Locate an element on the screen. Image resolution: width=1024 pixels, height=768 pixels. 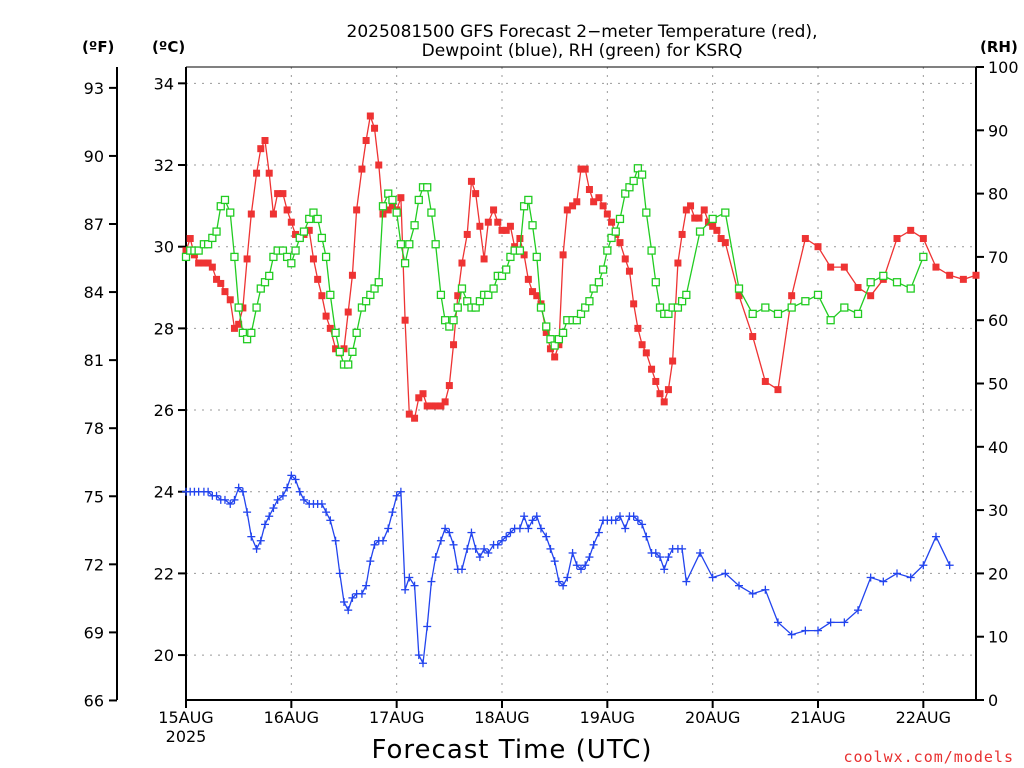
x-tick-label: 20AUG is located at coordinates (712, 717).